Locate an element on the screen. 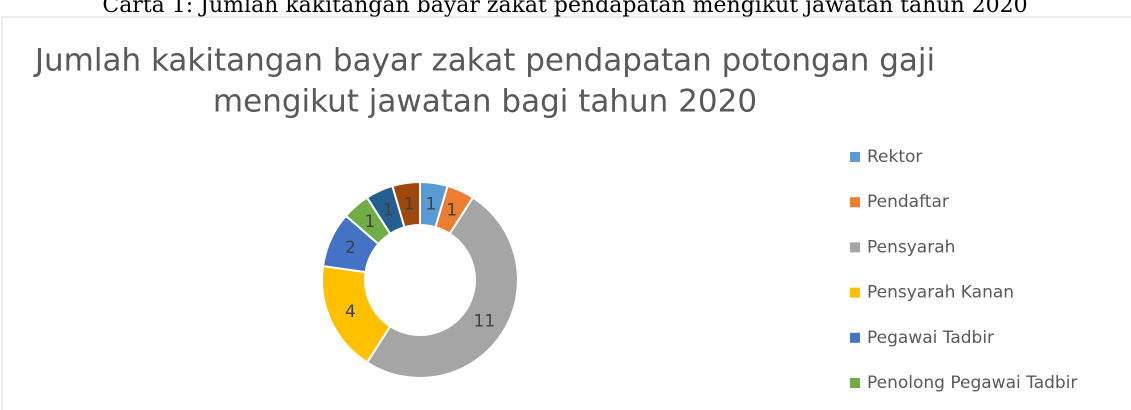  data-label: 4 is located at coordinates (350, 312).